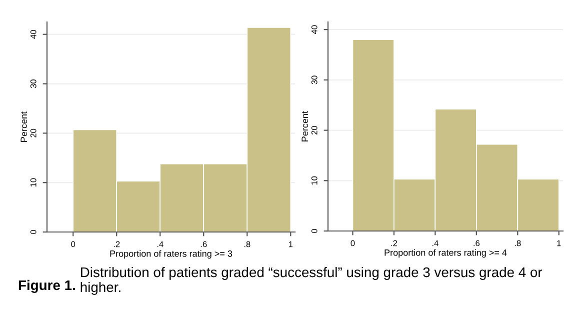 This screenshot has width=584, height=328. What do you see at coordinates (445, 253) in the screenshot?
I see `x-axis-title: Proportion of raters rating >= 4` at bounding box center [445, 253].